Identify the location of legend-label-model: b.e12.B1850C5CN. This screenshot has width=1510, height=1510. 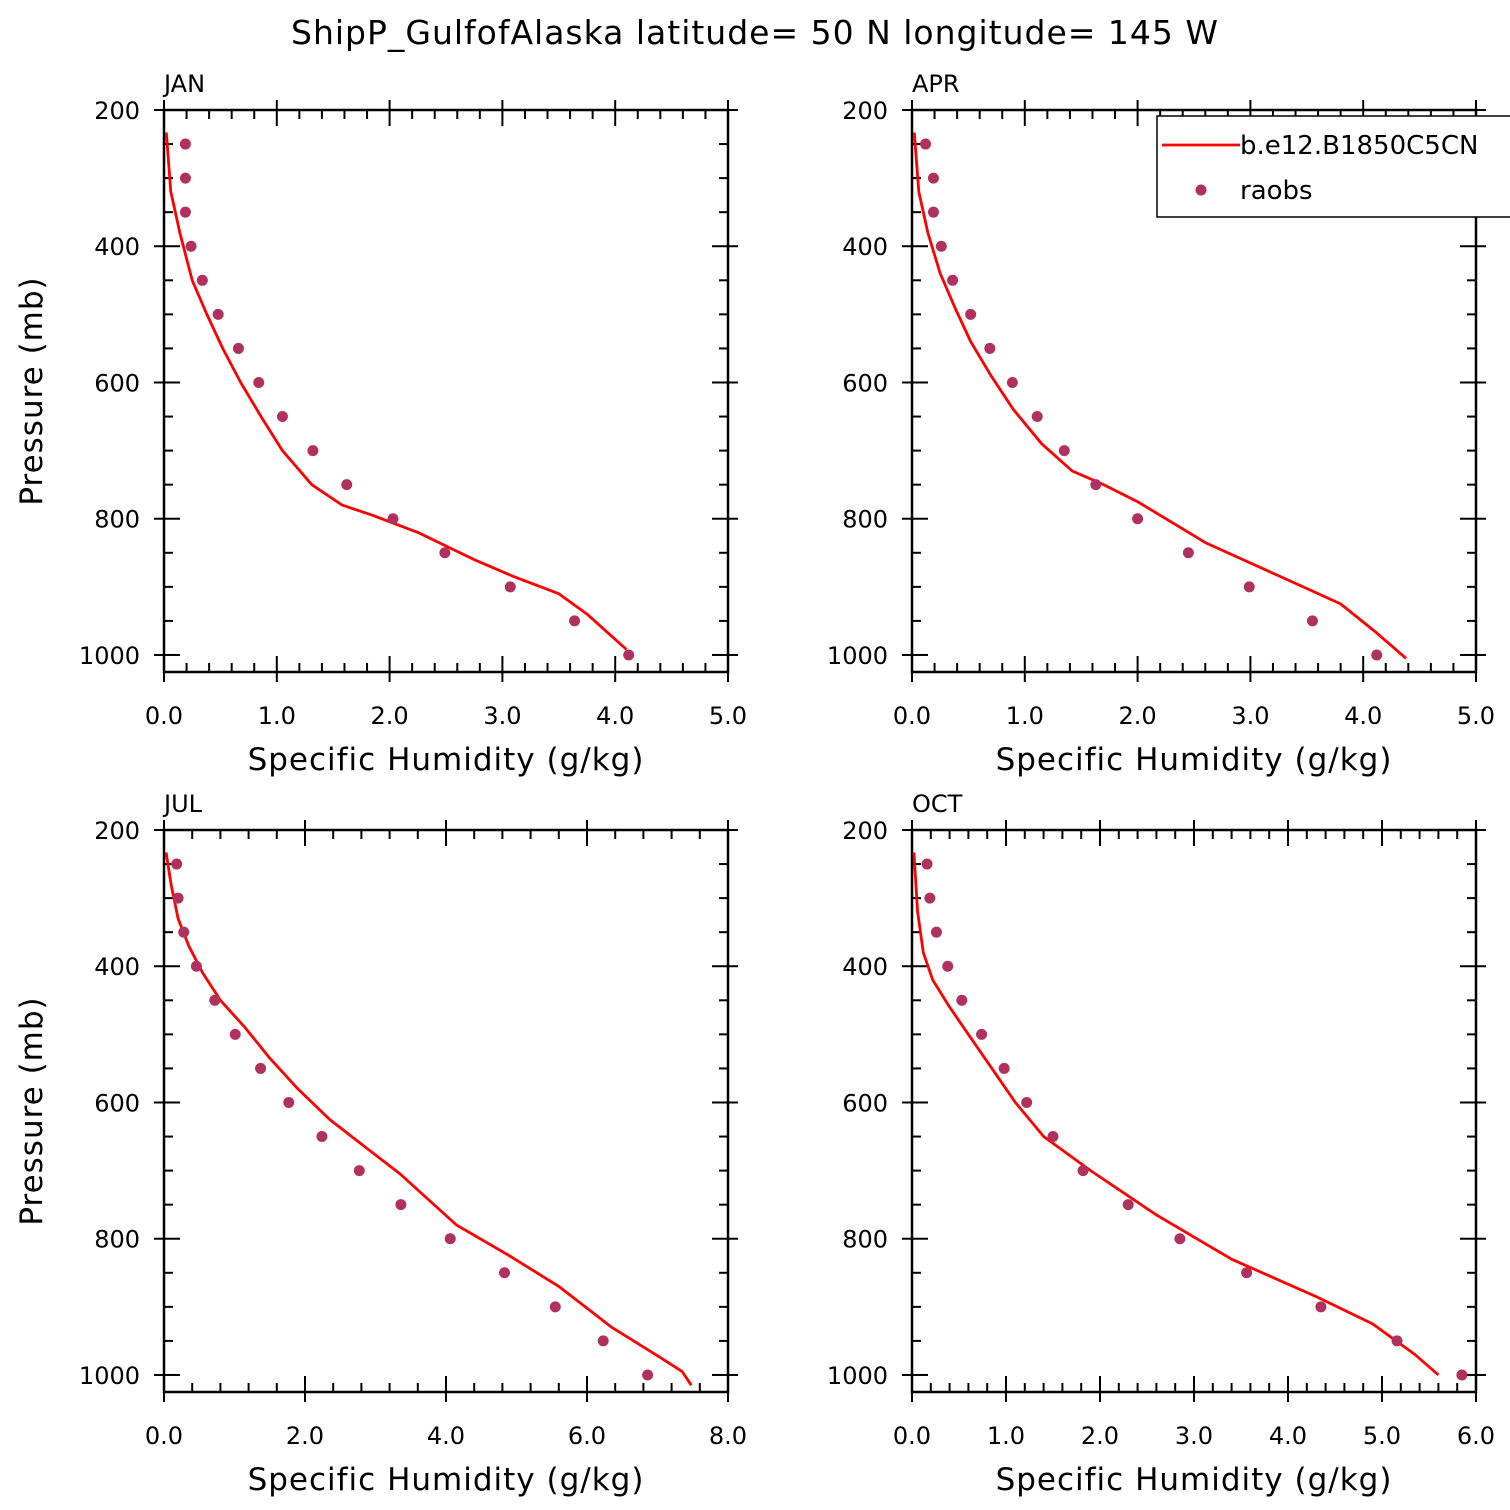
(1359, 146).